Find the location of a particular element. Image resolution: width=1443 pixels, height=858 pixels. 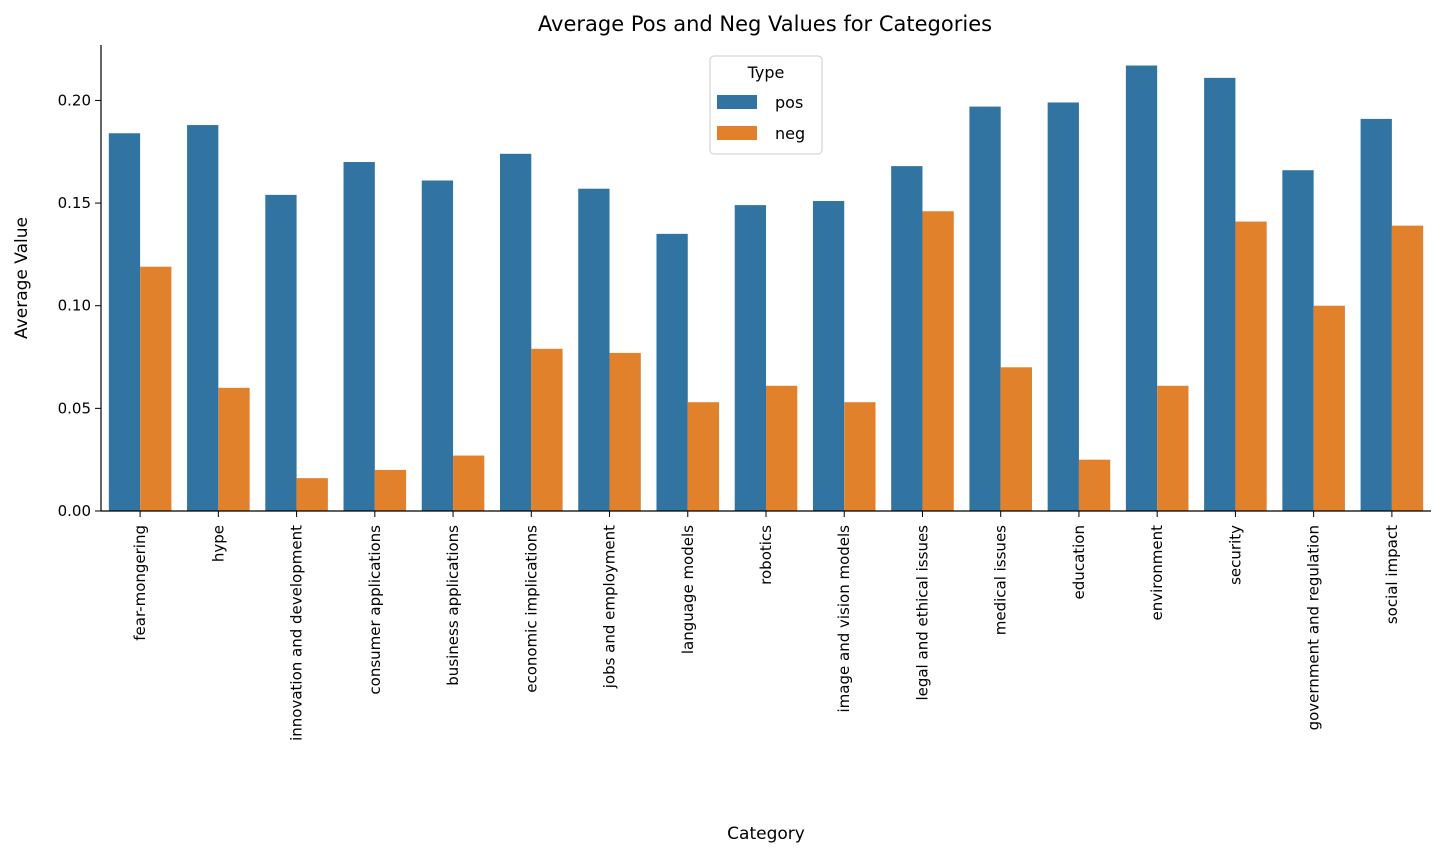

y-axis: 0.00 0.05 0.10 0.15 0.20 is located at coordinates (80, 282).